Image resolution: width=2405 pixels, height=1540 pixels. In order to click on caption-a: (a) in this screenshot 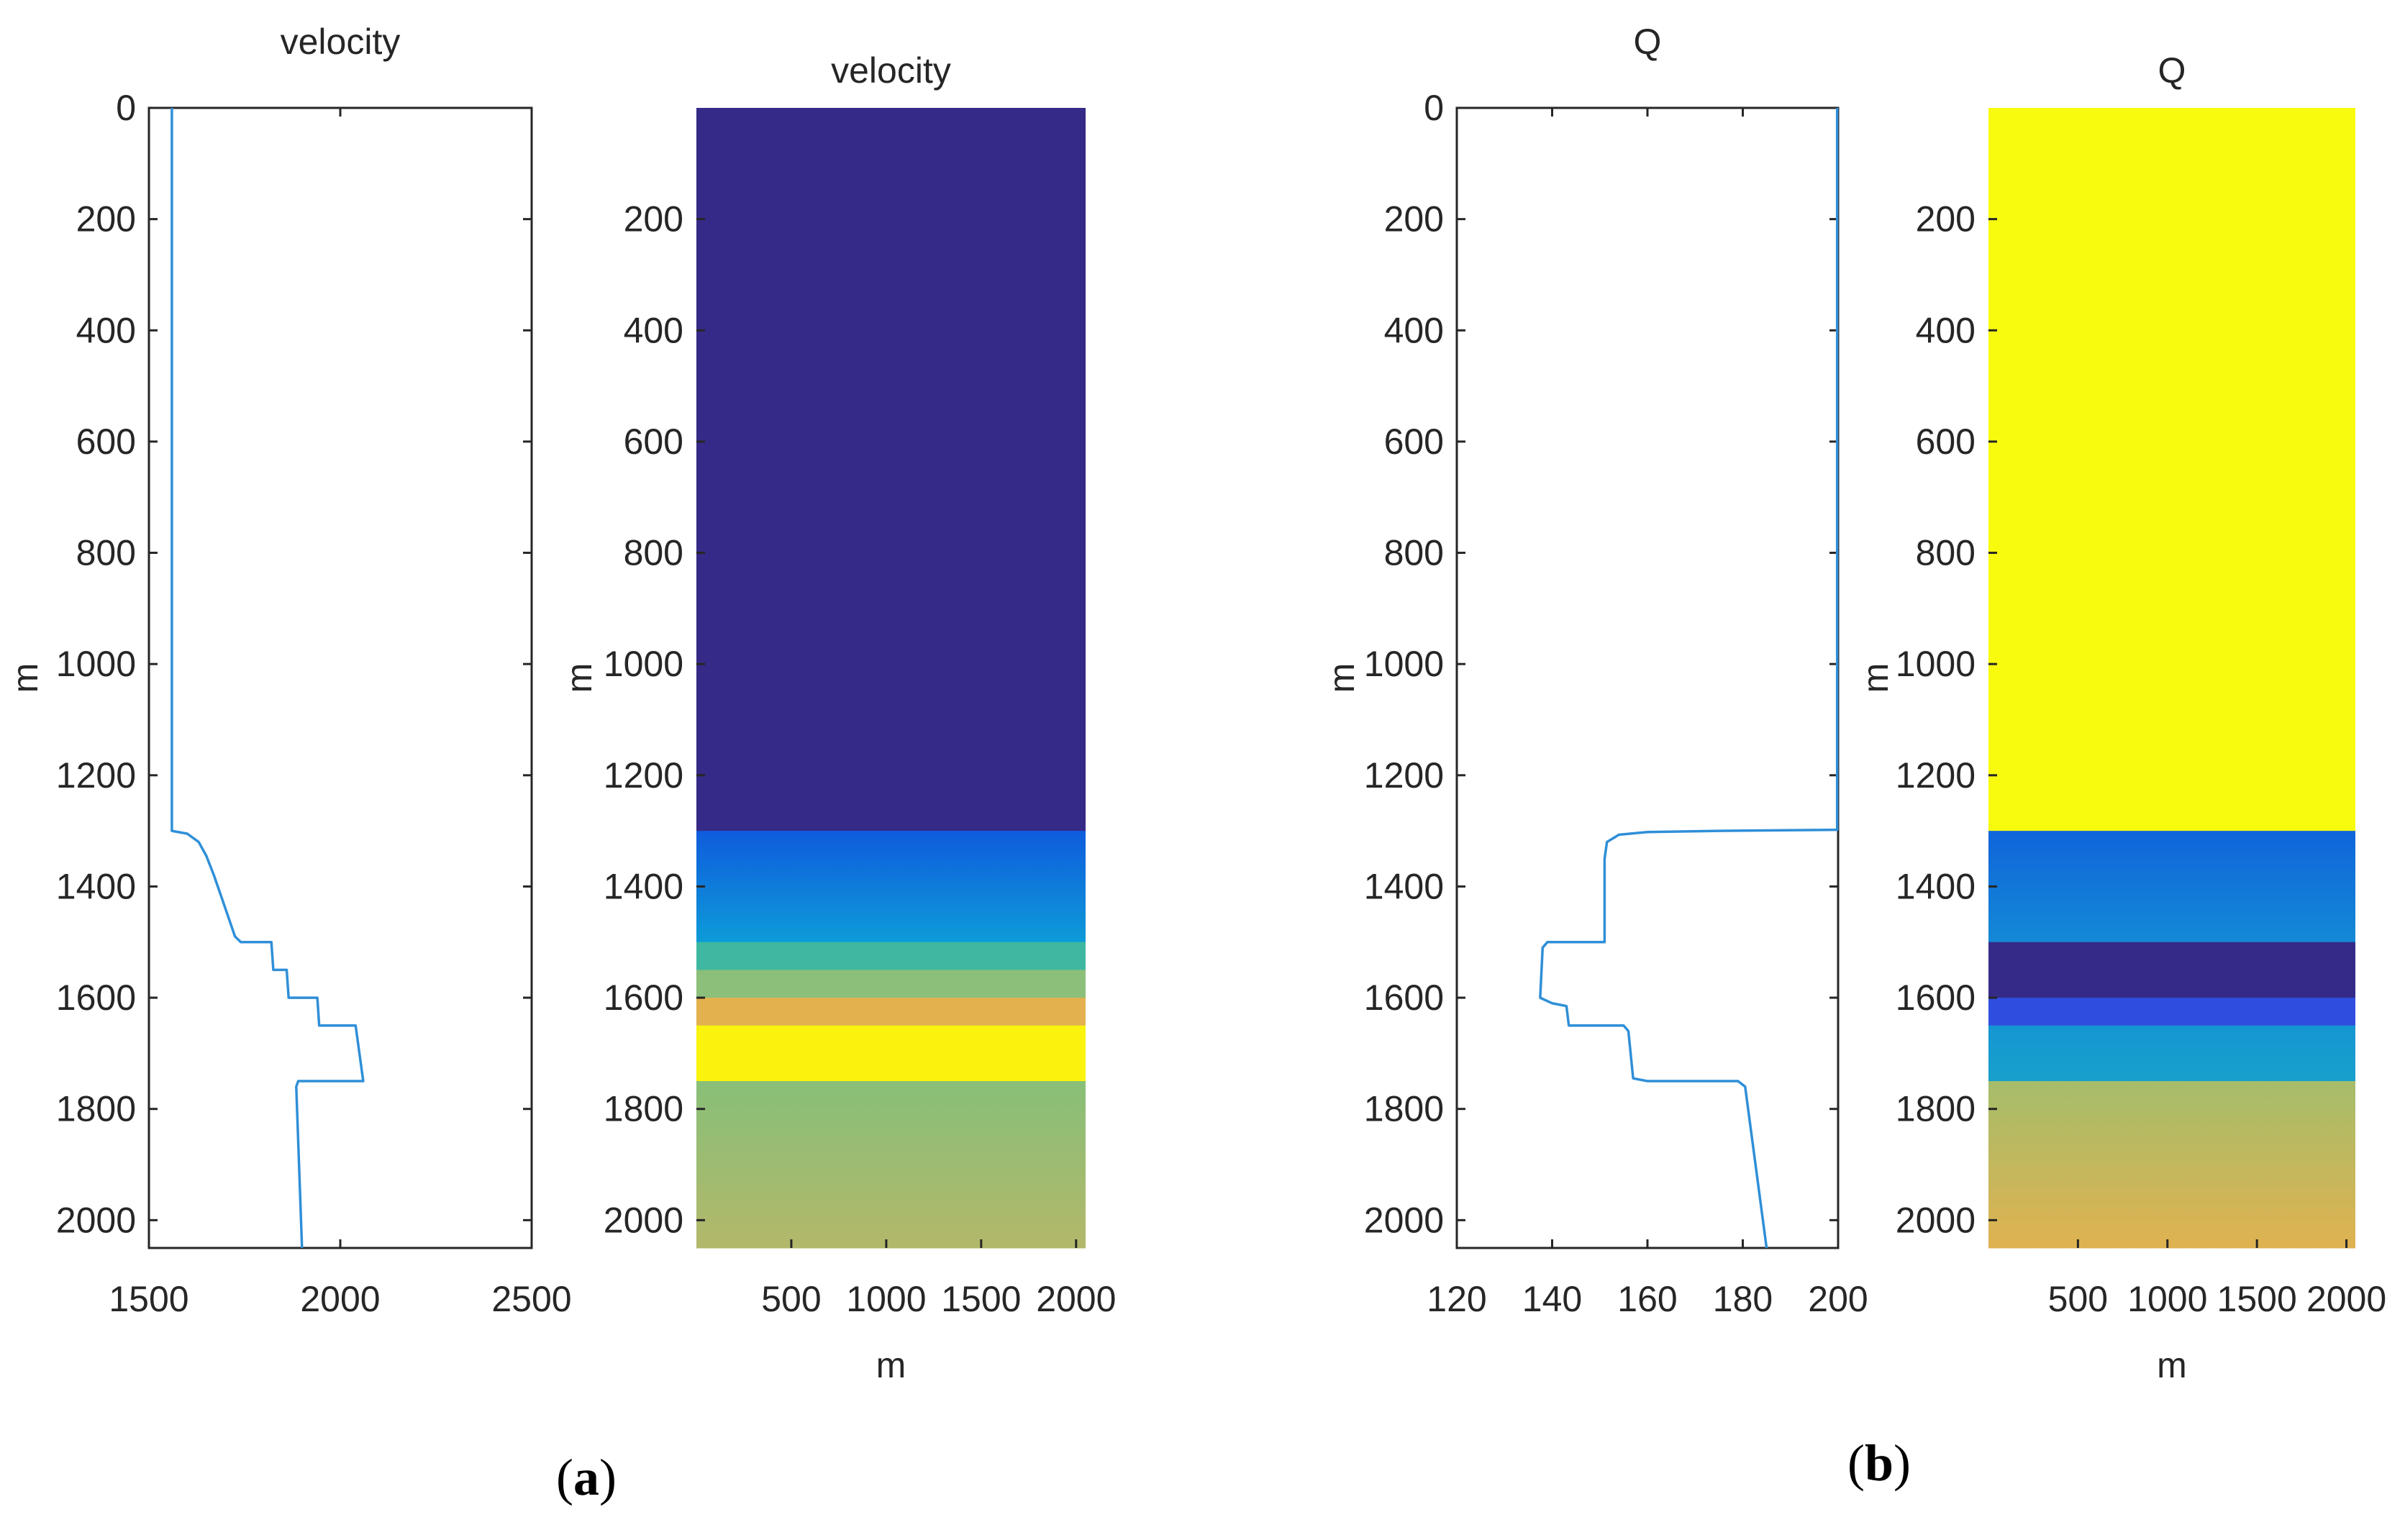, I will do `click(586, 1478)`.